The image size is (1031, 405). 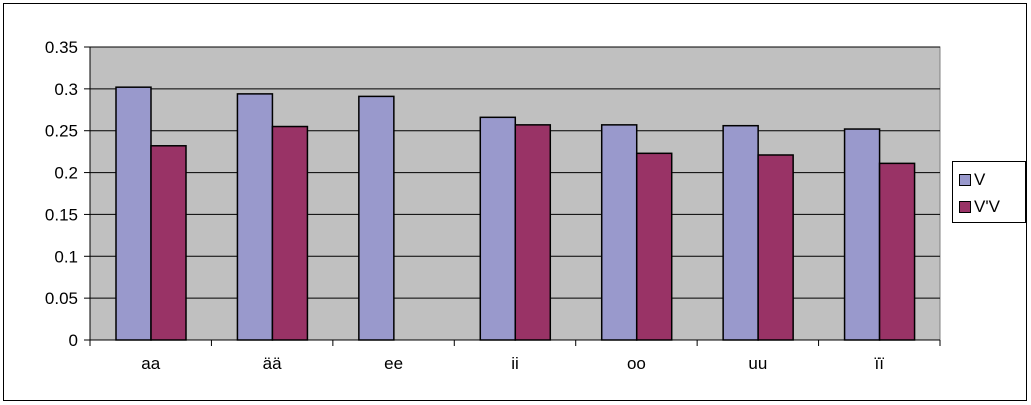 What do you see at coordinates (150, 363) in the screenshot?
I see `x-tick-label: aa` at bounding box center [150, 363].